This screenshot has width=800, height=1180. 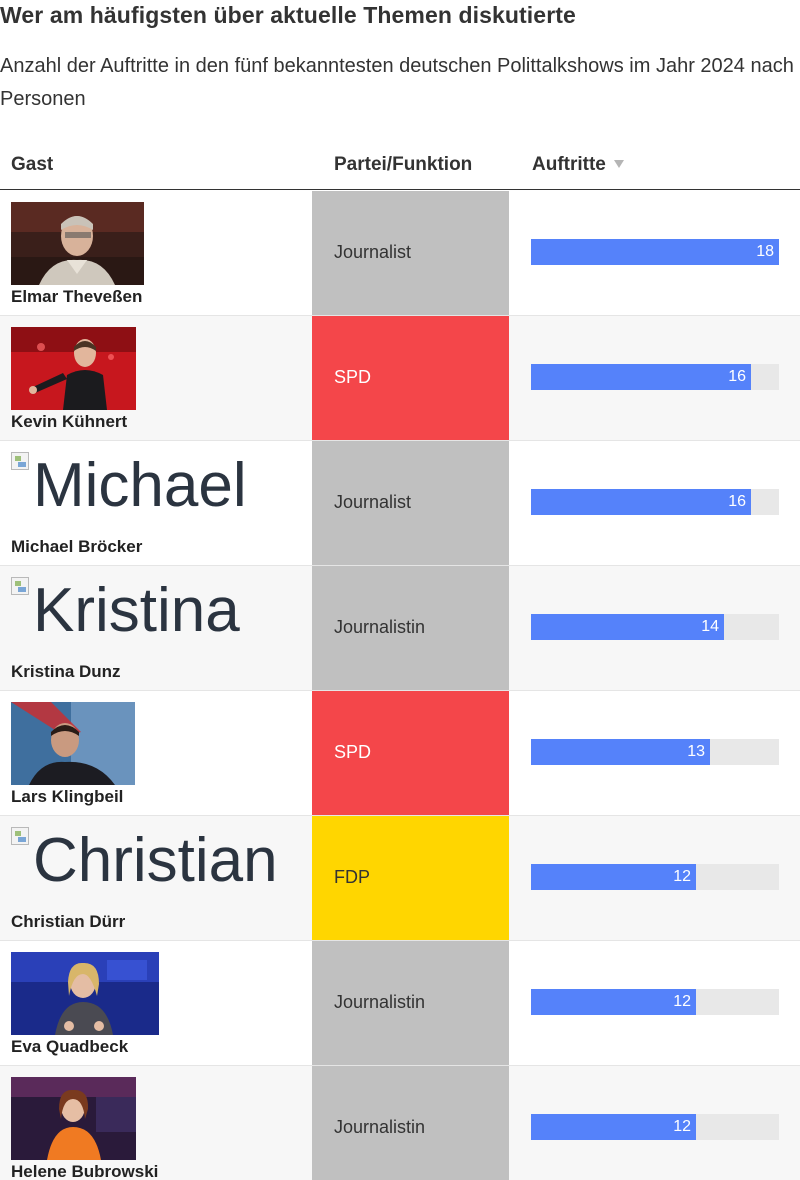 I want to click on bar-fill: 13, so click(x=620, y=752).